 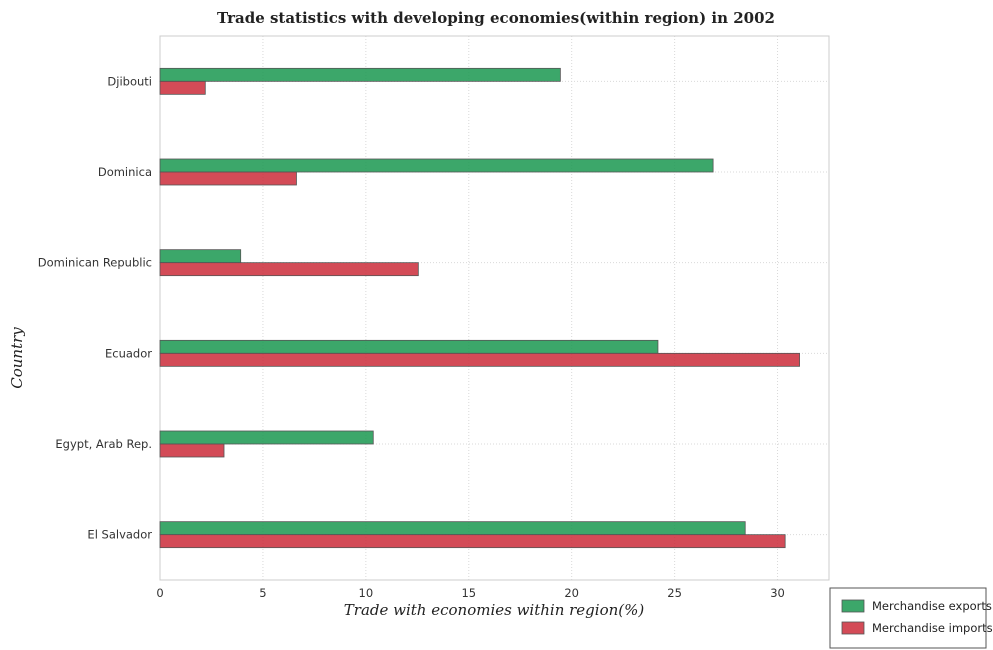 I want to click on x-tick-label: 15, so click(x=468, y=593).